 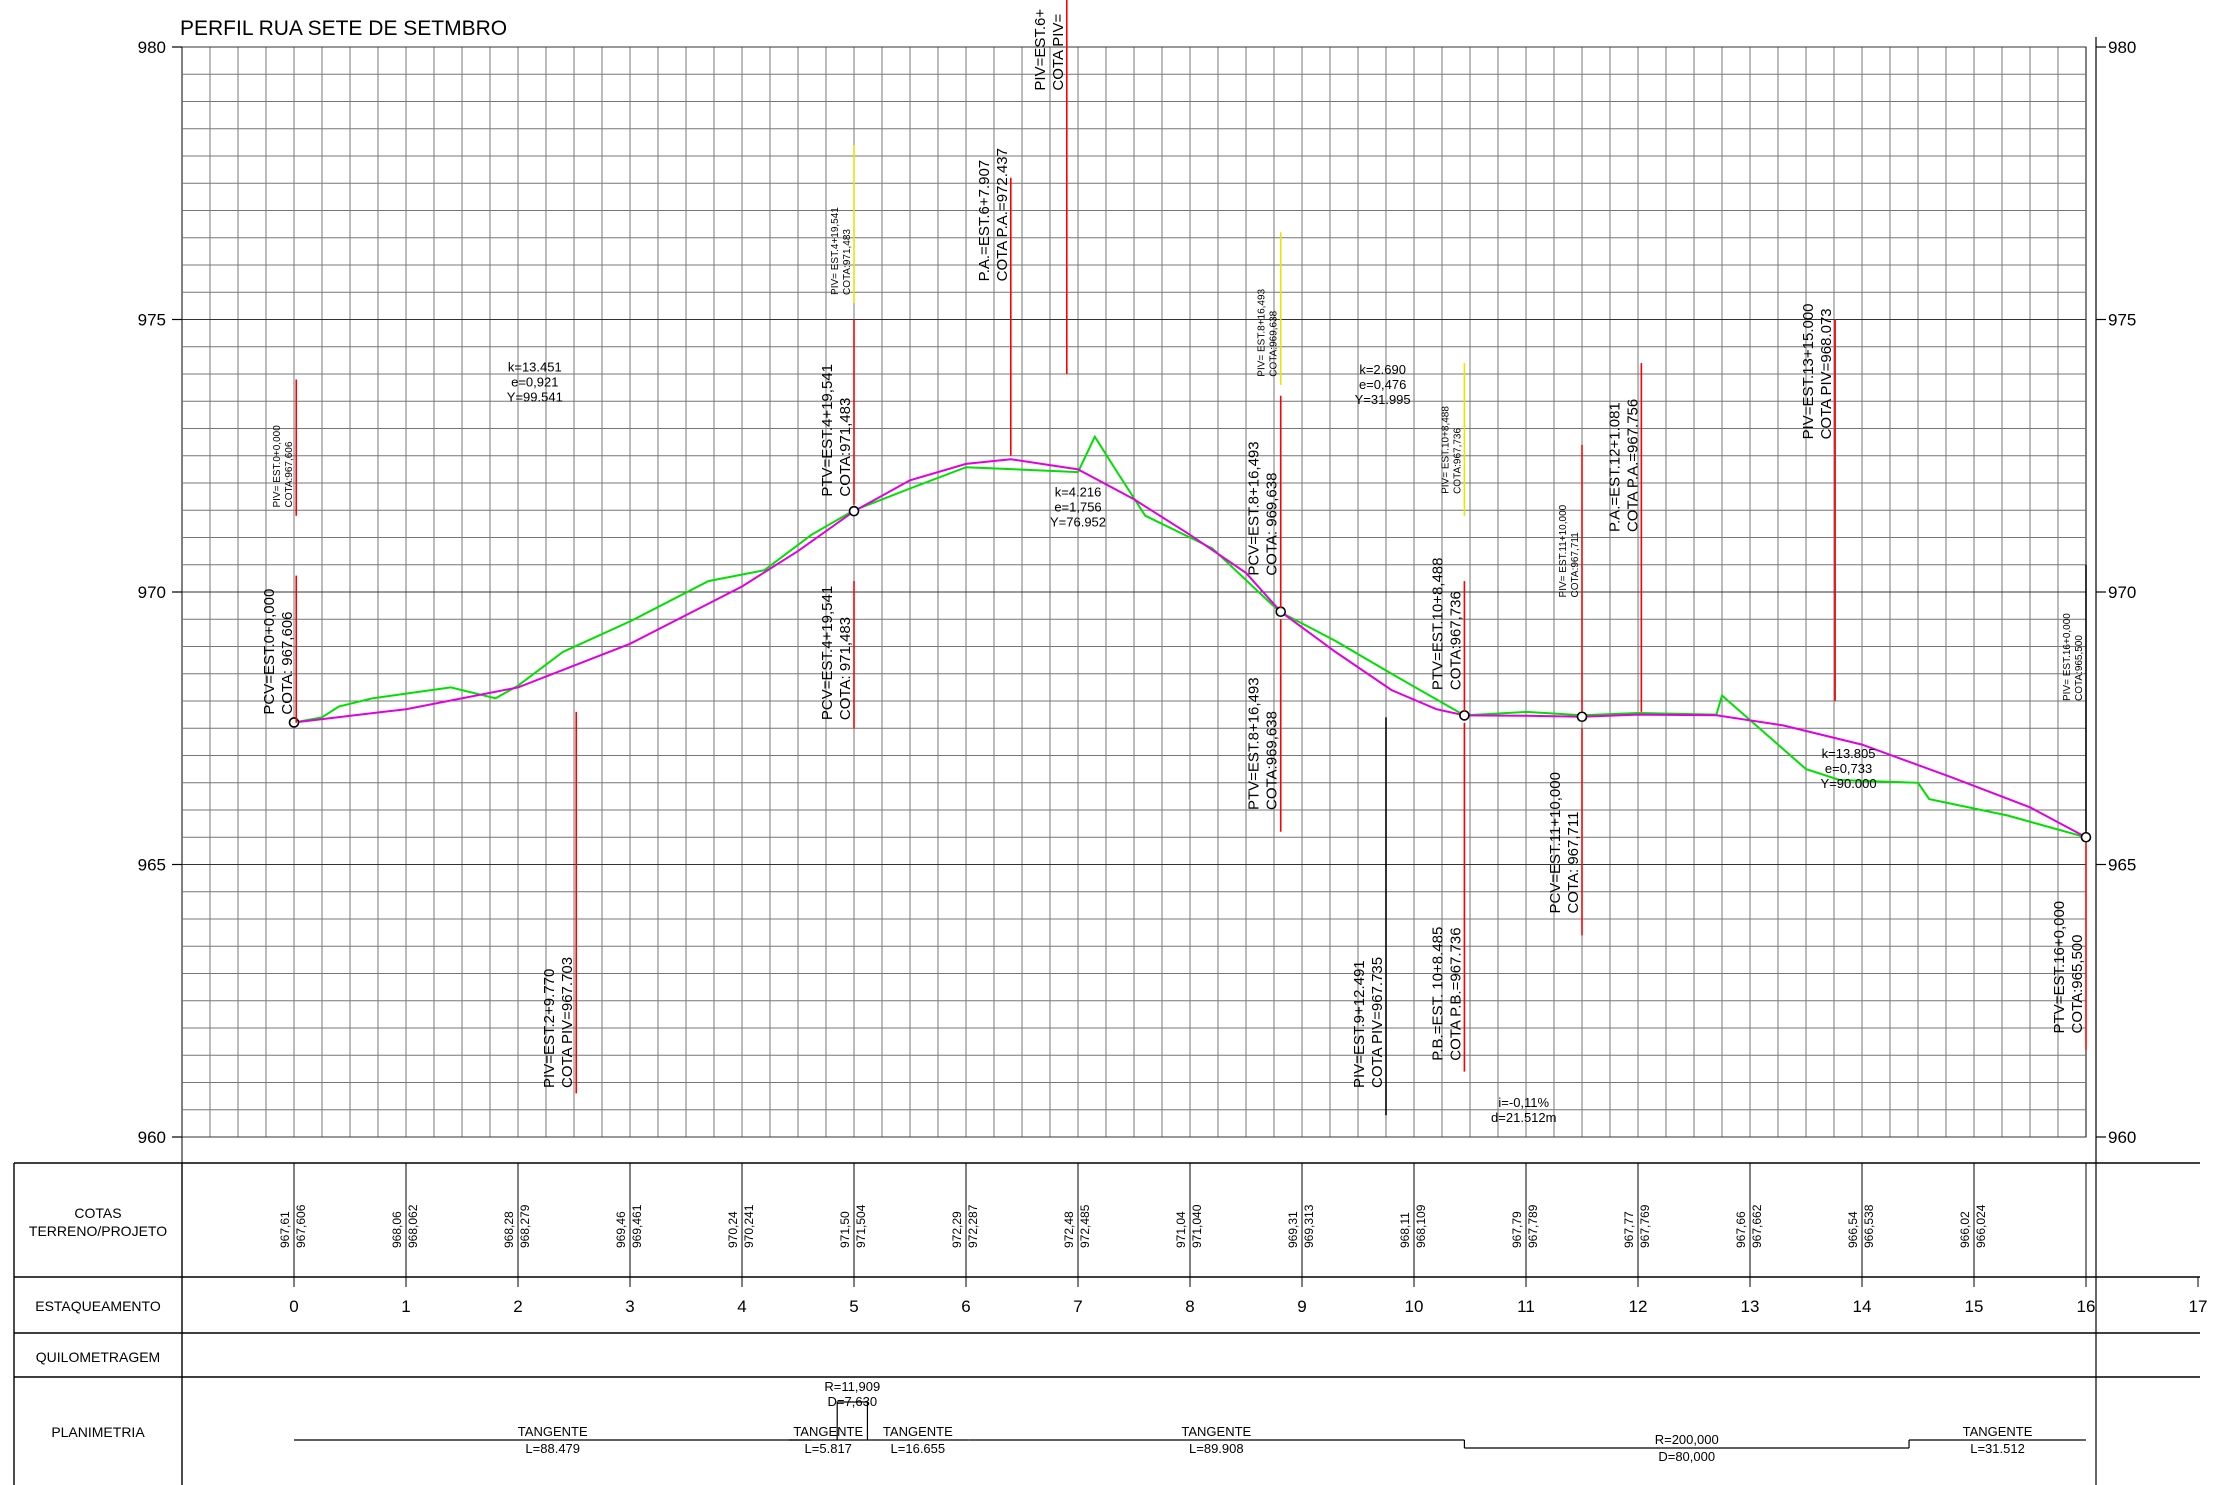 I want to click on station-number: 3, so click(x=629, y=1306).